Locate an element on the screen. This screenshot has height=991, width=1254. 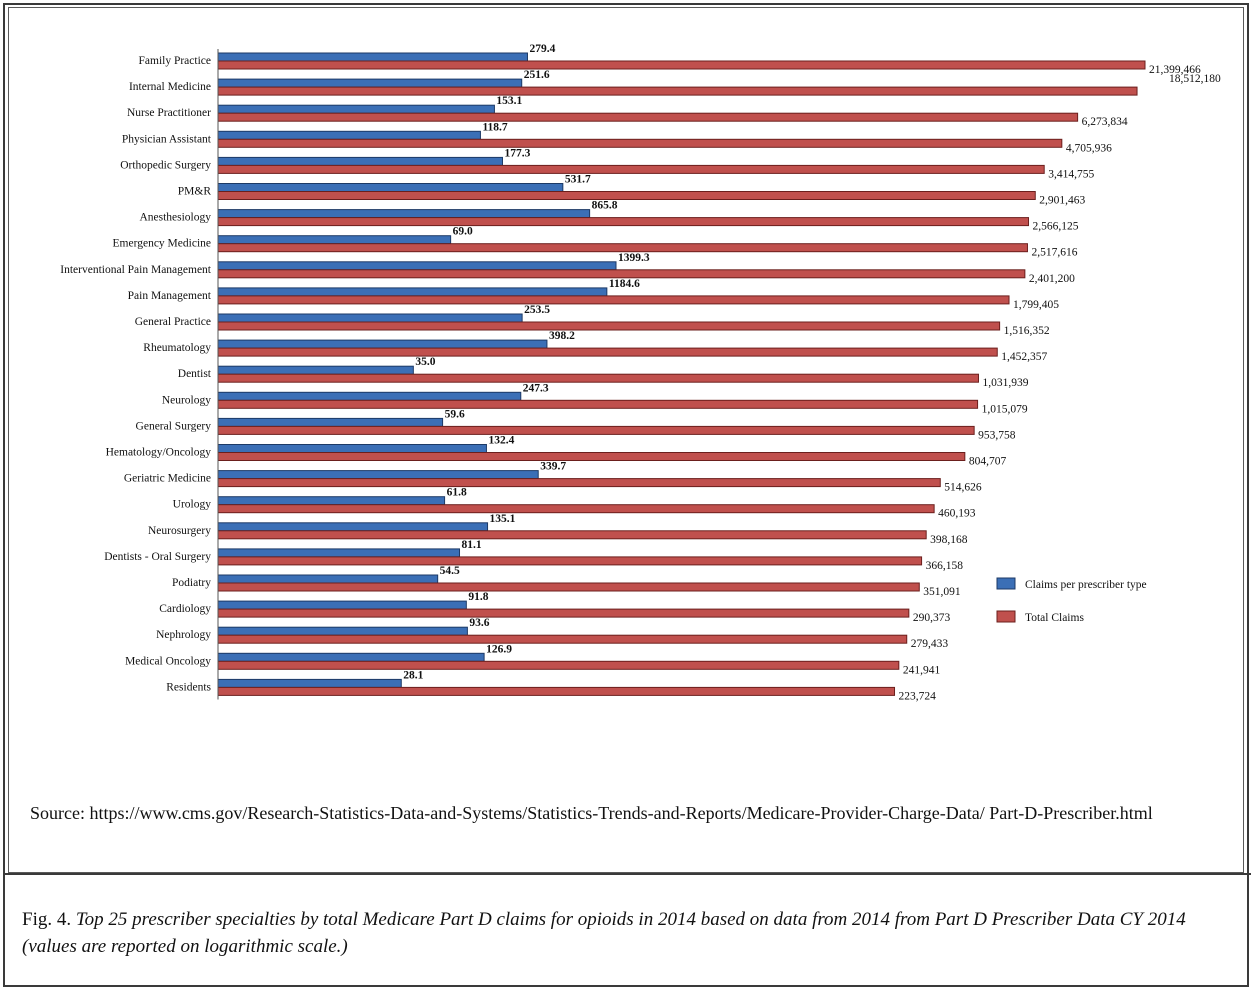
data-label-total-claims: 3,414,755 is located at coordinates (1071, 174).